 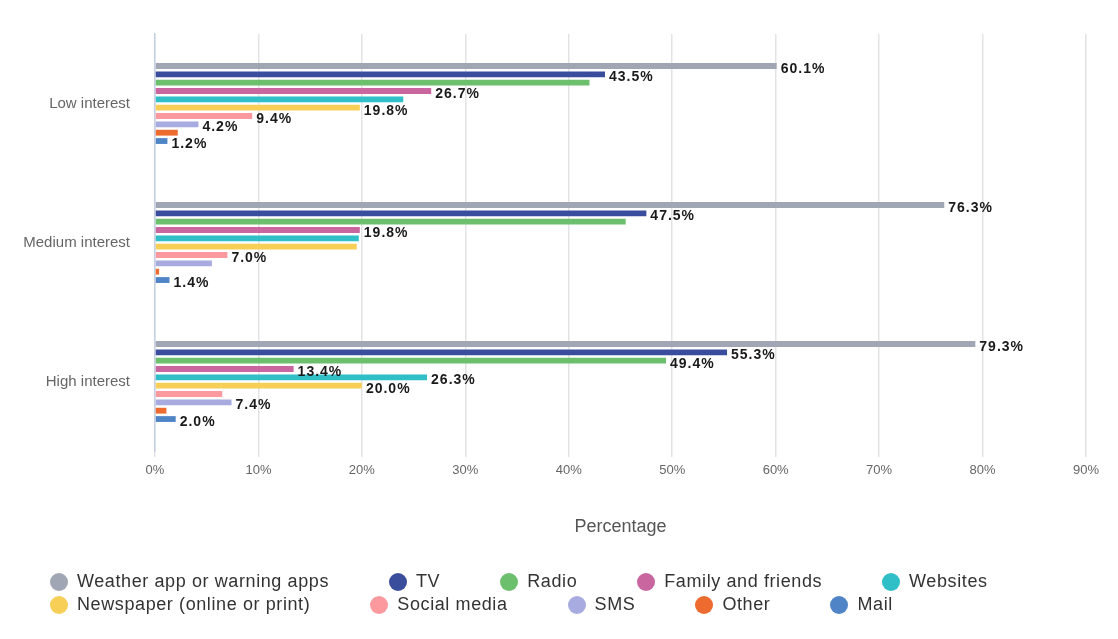 What do you see at coordinates (746, 604) in the screenshot?
I see `legend-label: Other` at bounding box center [746, 604].